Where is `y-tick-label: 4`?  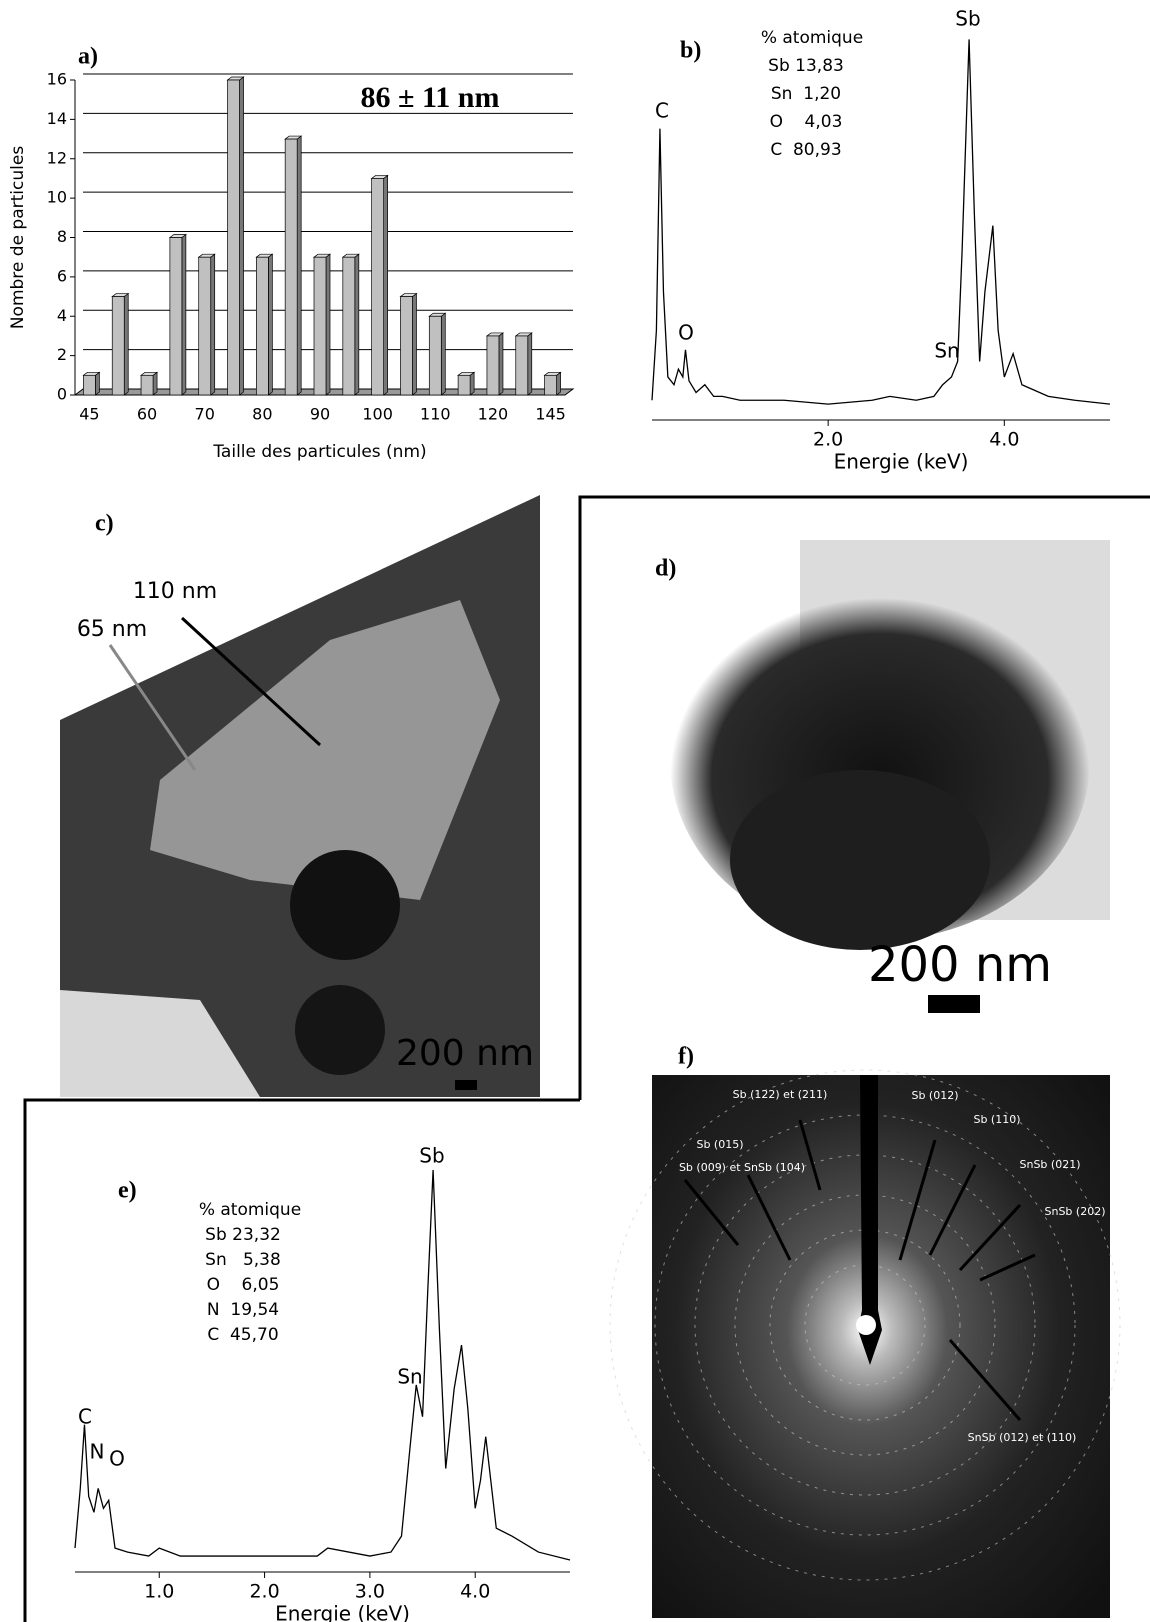 y-tick-label: 4 is located at coordinates (62, 315).